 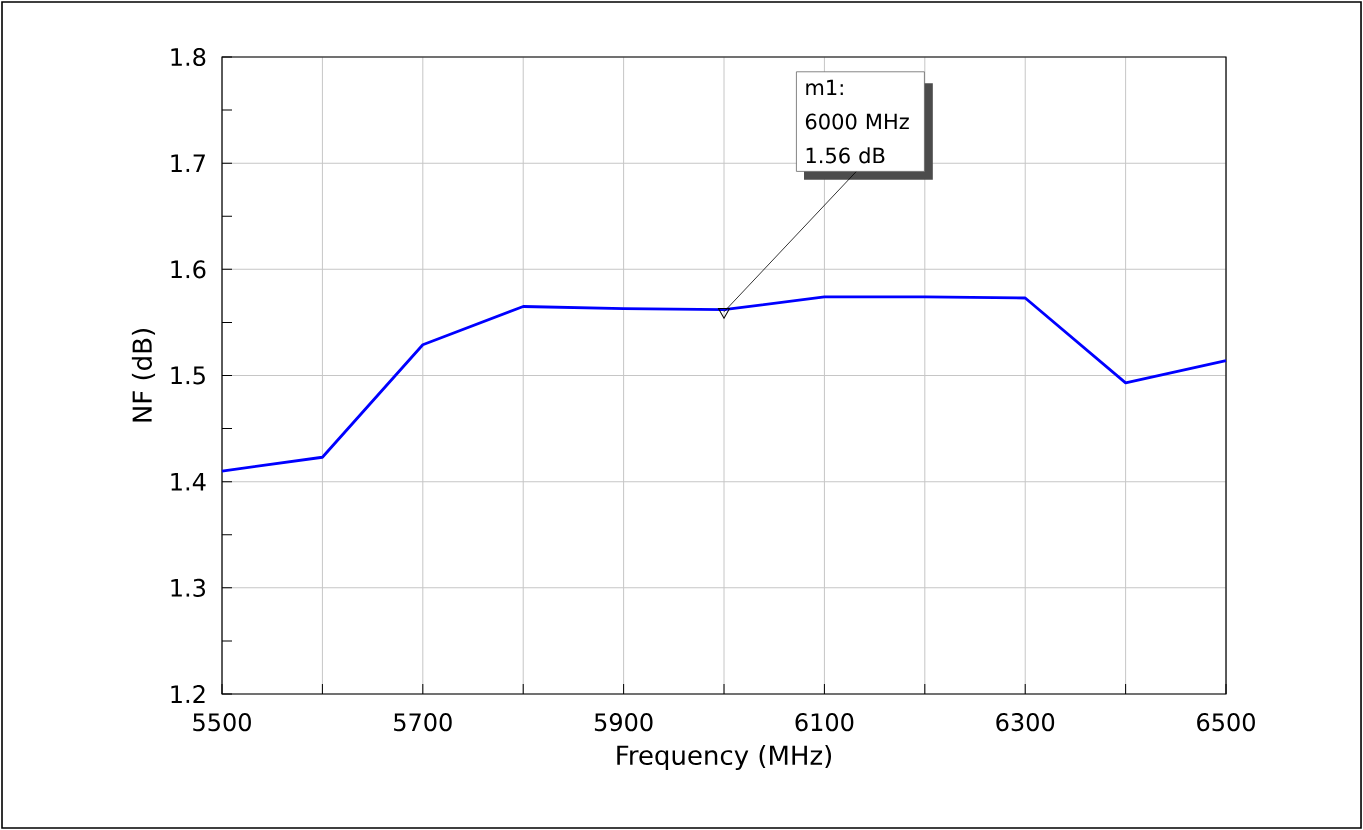 What do you see at coordinates (188, 694) in the screenshot?
I see `y-tick-label: 1.2` at bounding box center [188, 694].